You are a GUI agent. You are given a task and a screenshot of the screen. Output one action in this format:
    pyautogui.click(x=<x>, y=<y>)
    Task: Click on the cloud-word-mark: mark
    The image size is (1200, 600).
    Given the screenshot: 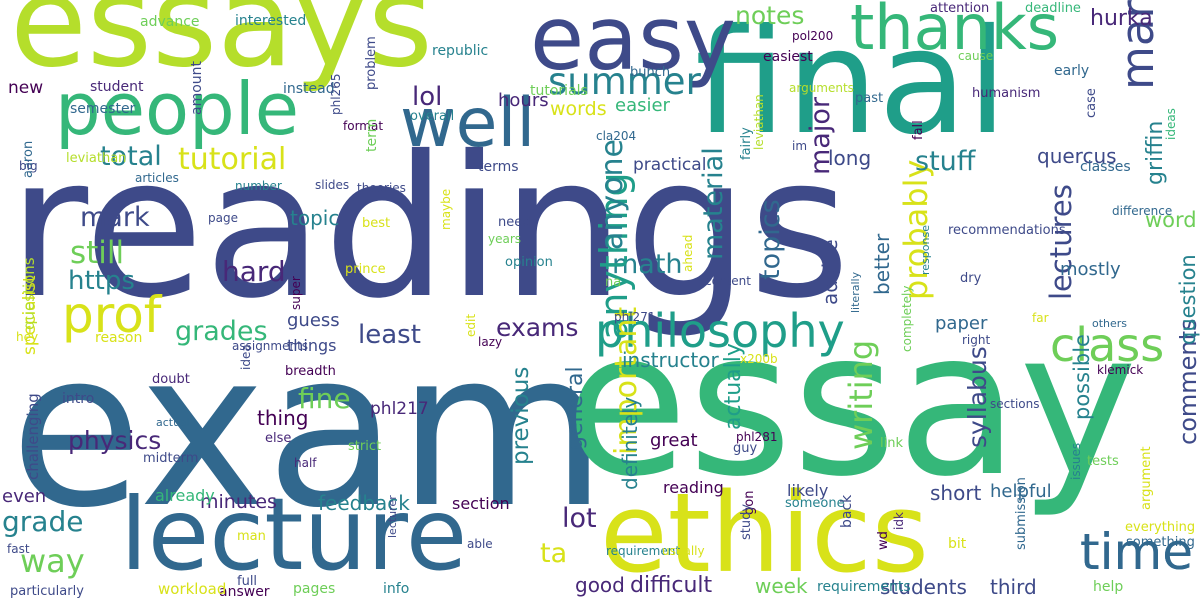 What is the action you would take?
    pyautogui.click(x=115, y=217)
    